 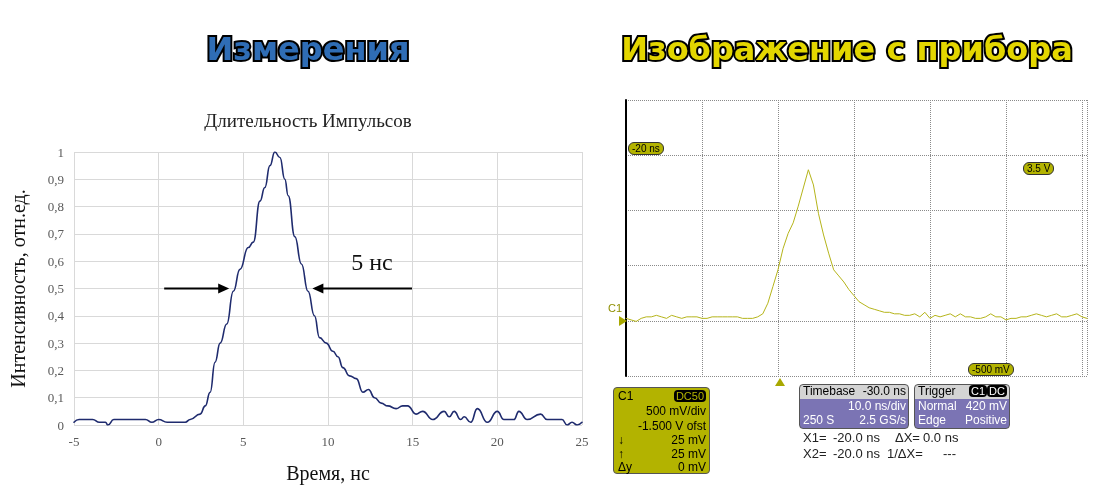 I want to click on chart-title: Измерения, so click(x=308, y=49).